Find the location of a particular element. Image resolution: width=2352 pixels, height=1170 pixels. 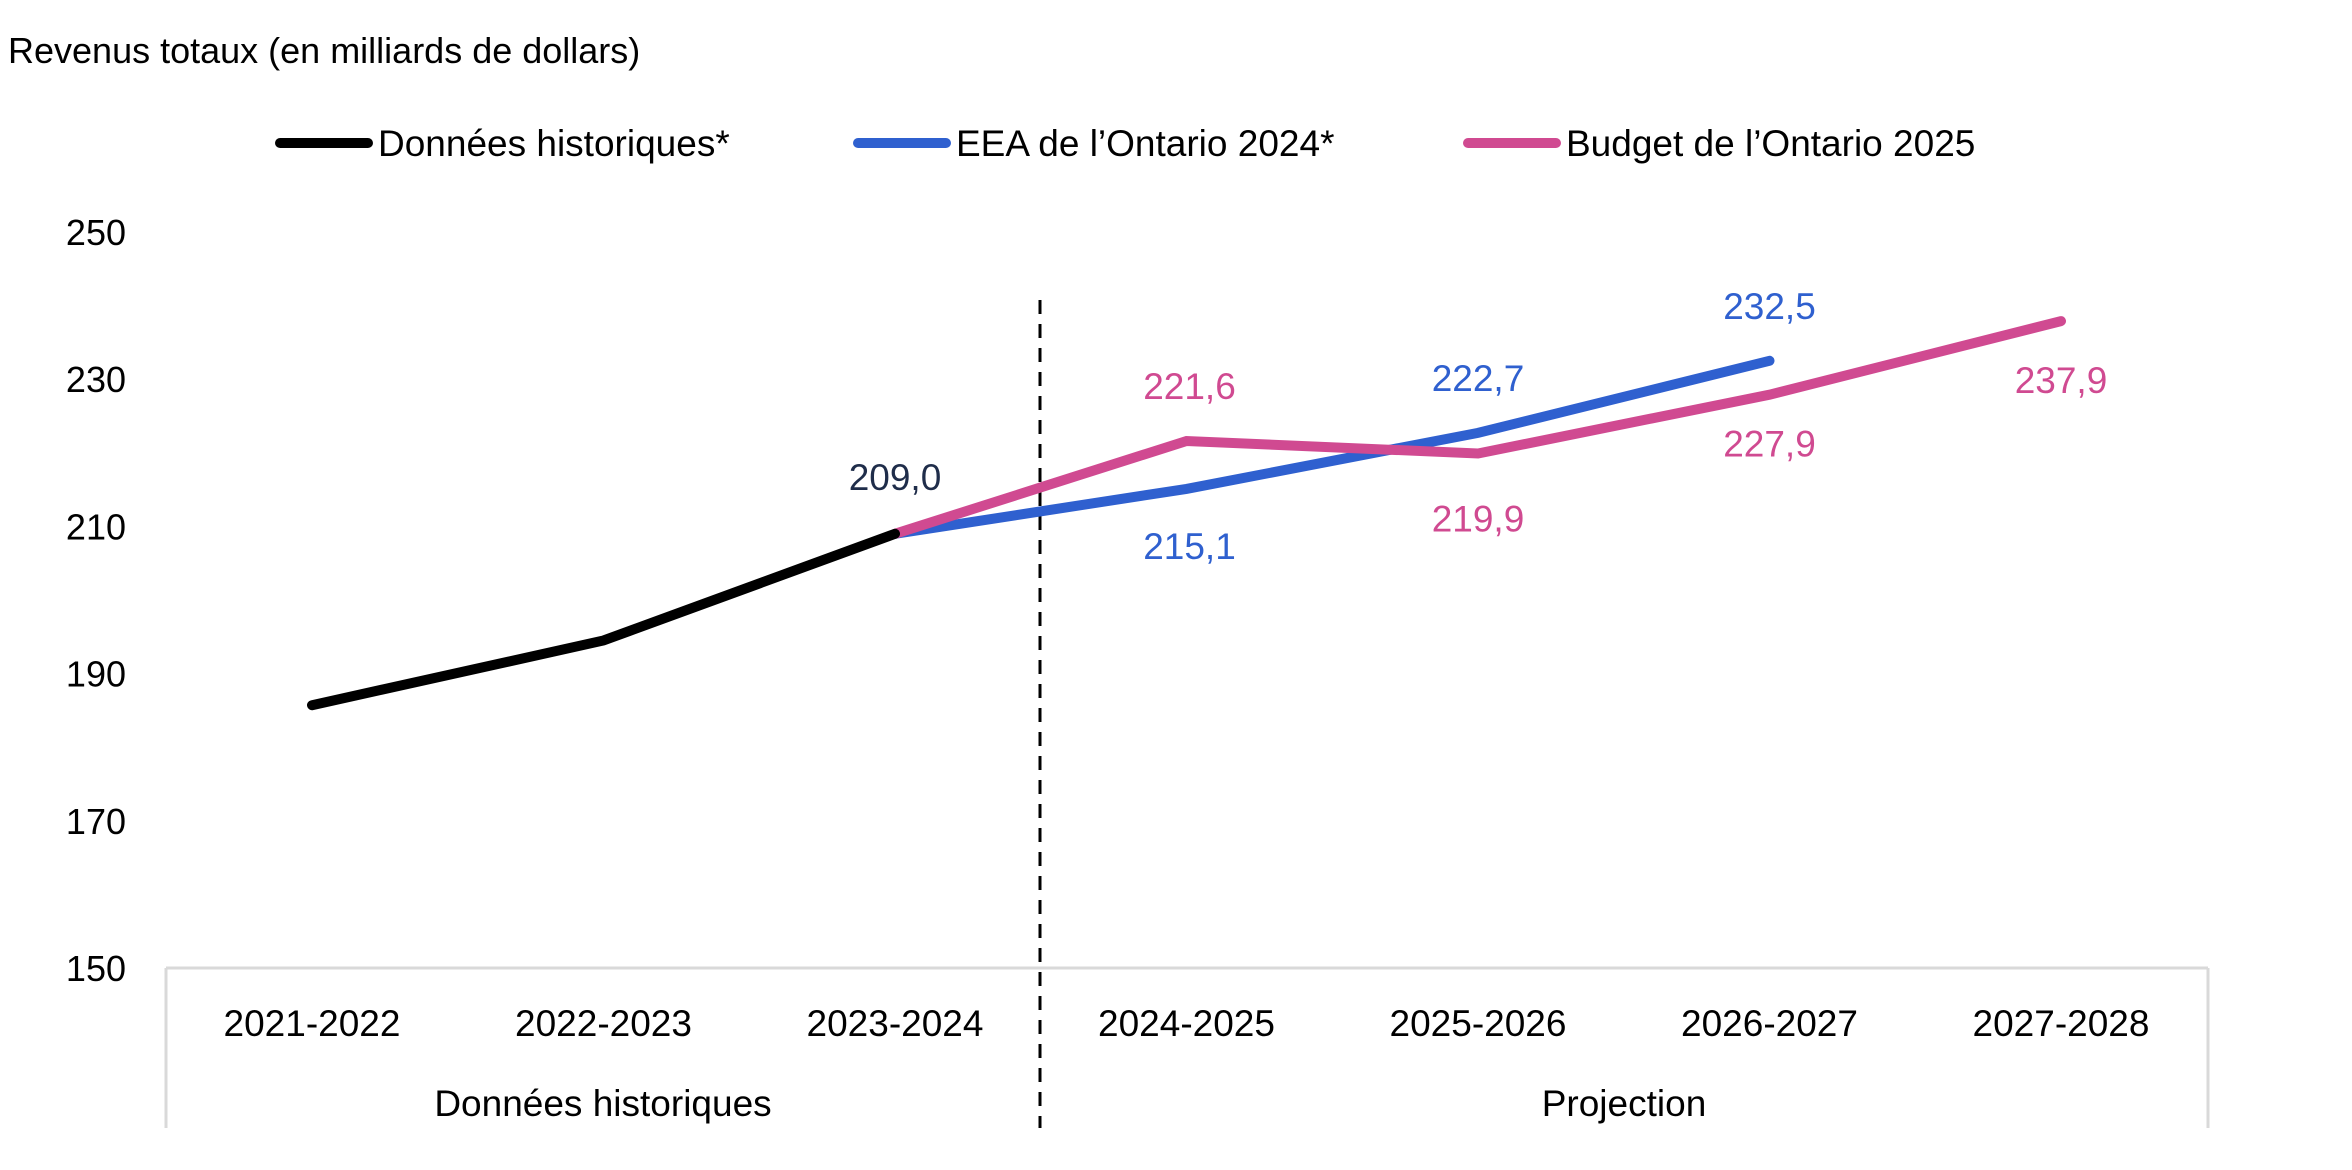

legend-item: Données historiques* is located at coordinates (502, 143).